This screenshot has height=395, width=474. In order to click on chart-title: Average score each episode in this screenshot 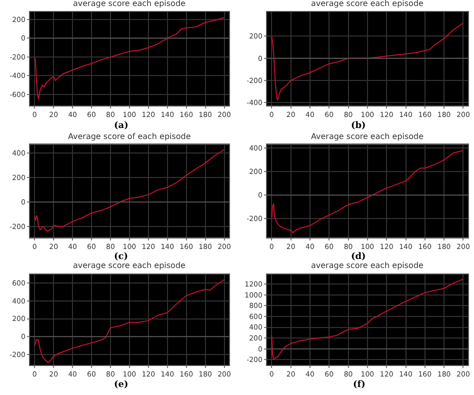, I will do `click(367, 136)`.